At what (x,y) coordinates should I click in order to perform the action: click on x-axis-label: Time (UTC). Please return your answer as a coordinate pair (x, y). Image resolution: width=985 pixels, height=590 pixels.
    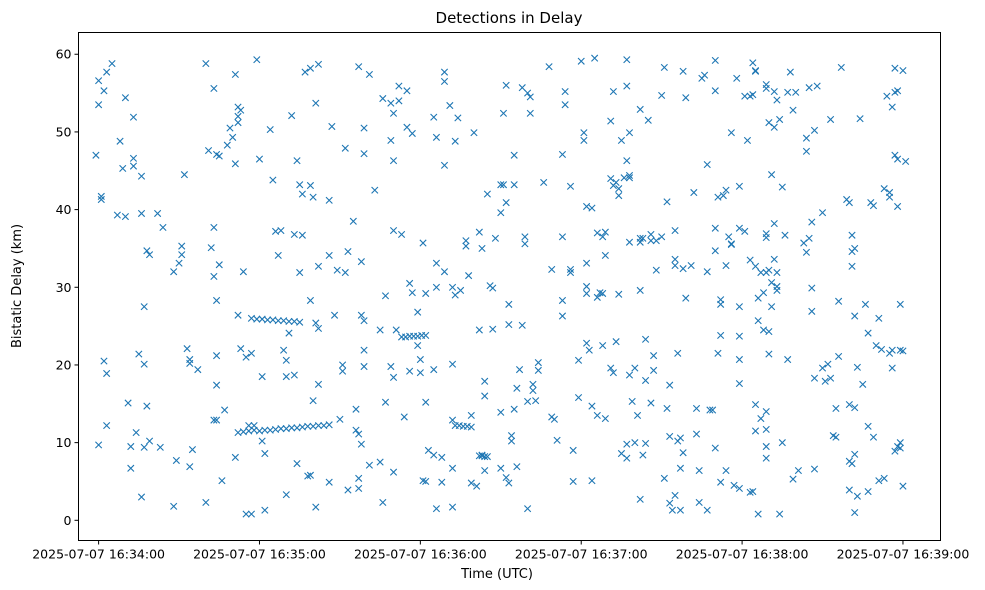
    Looking at the image, I should click on (496, 574).